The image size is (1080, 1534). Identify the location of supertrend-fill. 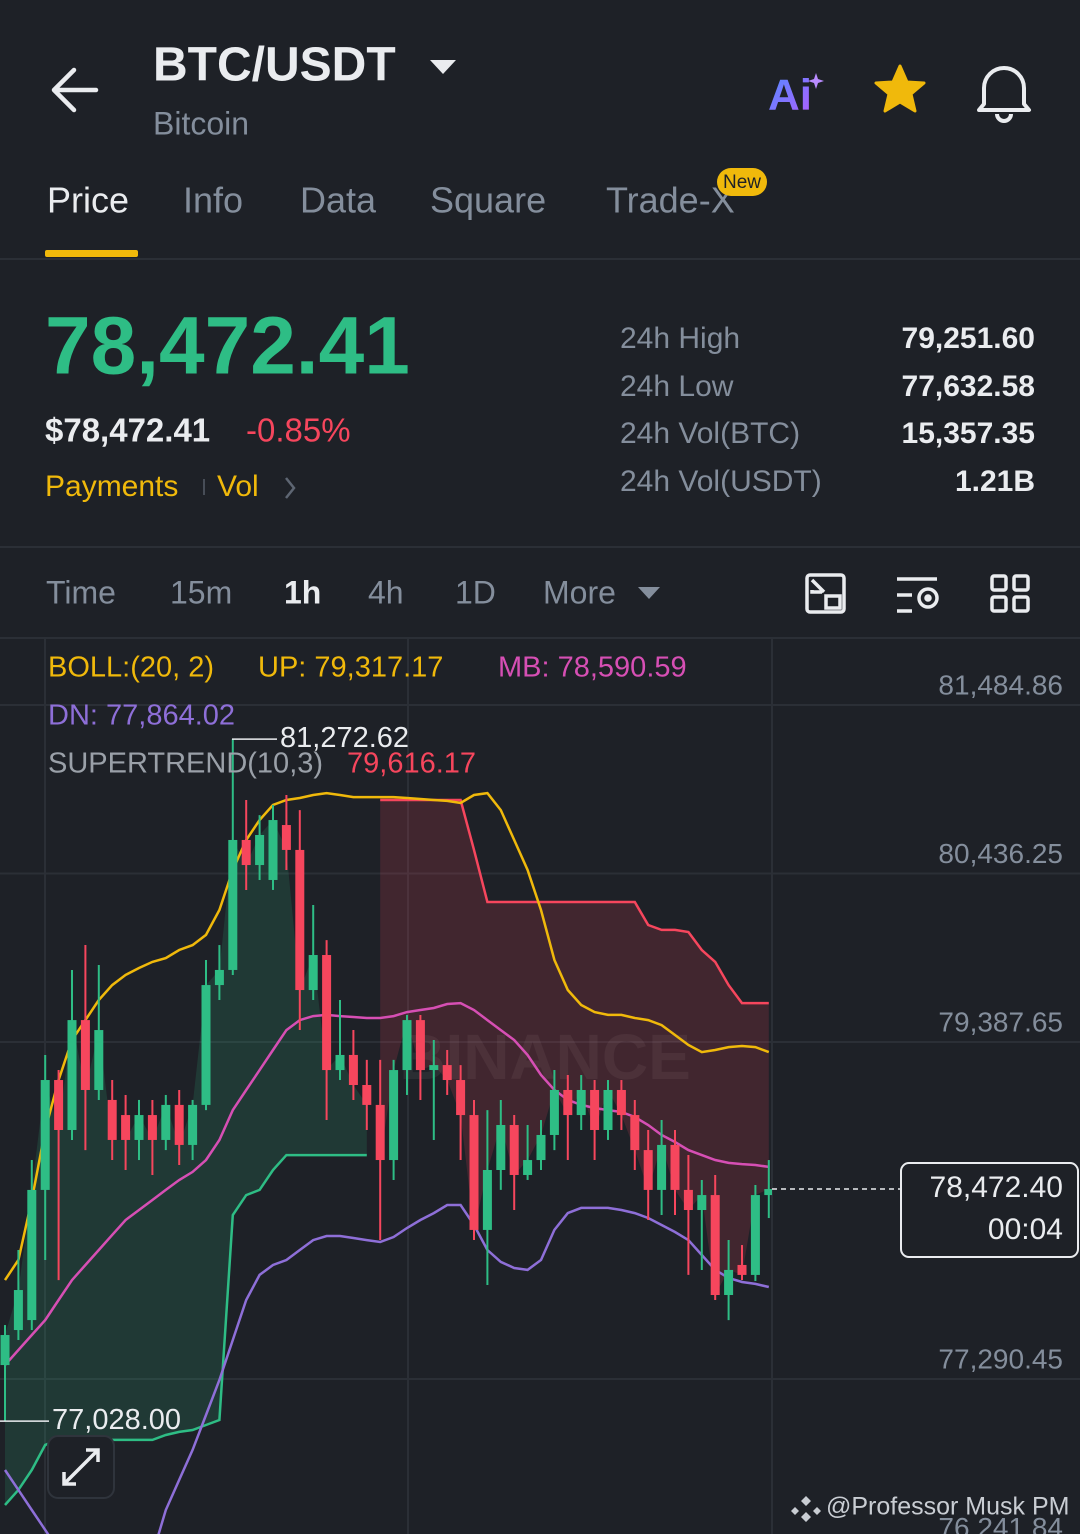
(186, 1163).